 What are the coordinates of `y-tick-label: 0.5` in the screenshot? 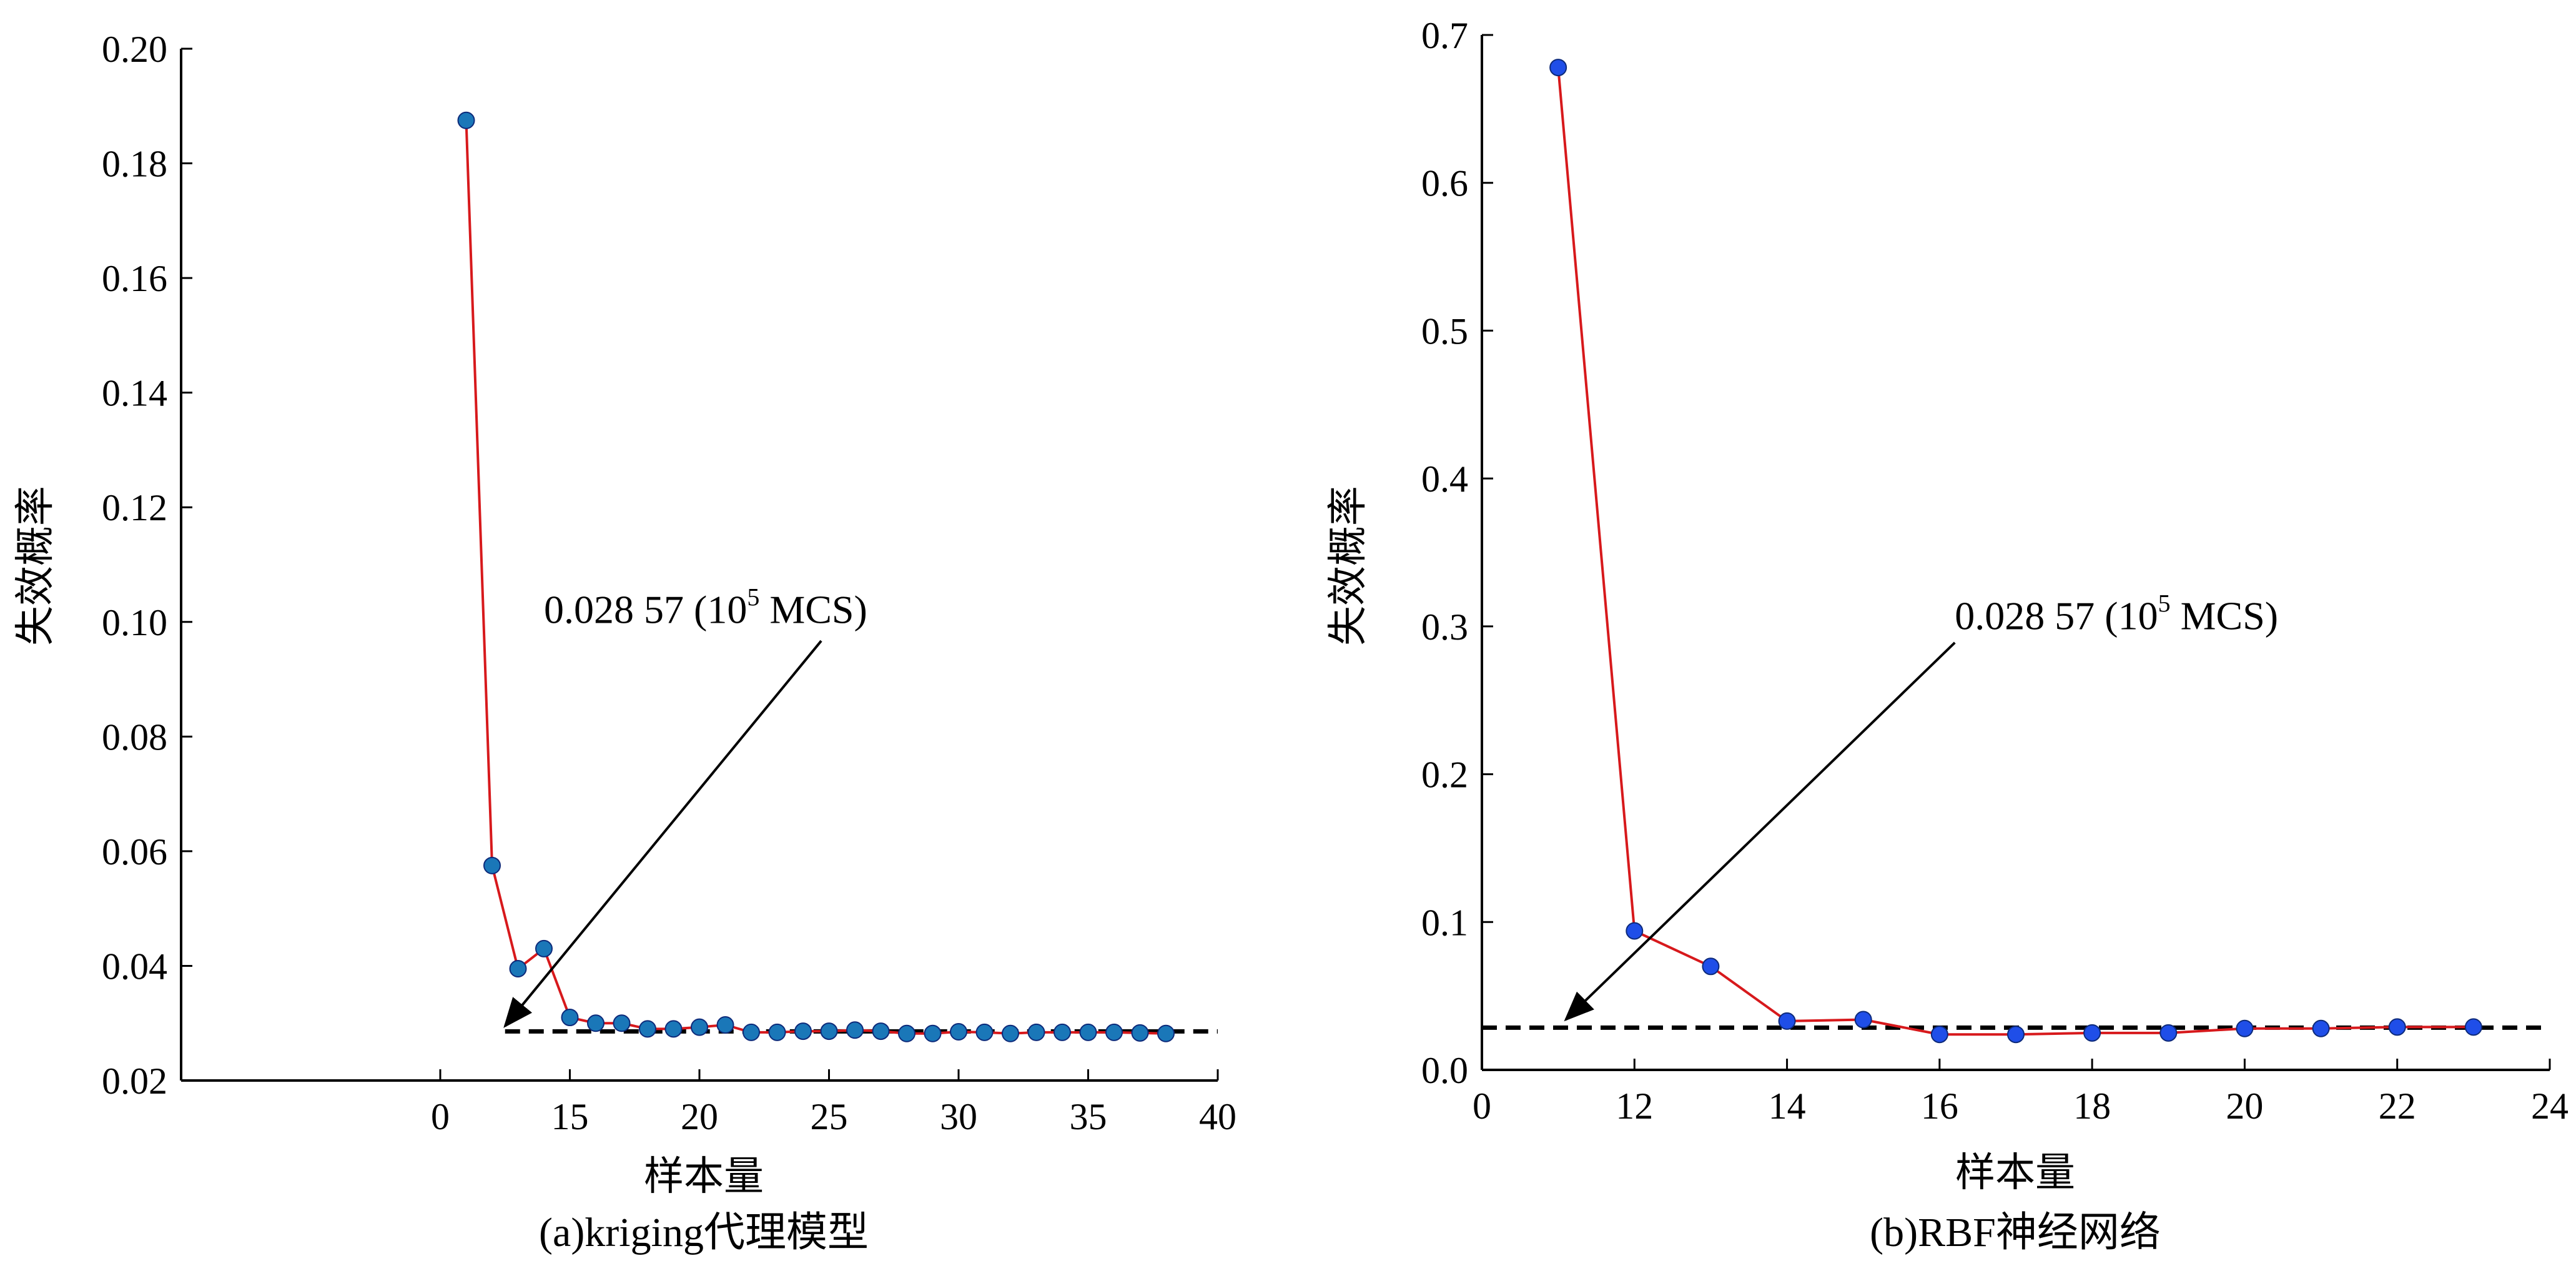 It's located at (1444, 331).